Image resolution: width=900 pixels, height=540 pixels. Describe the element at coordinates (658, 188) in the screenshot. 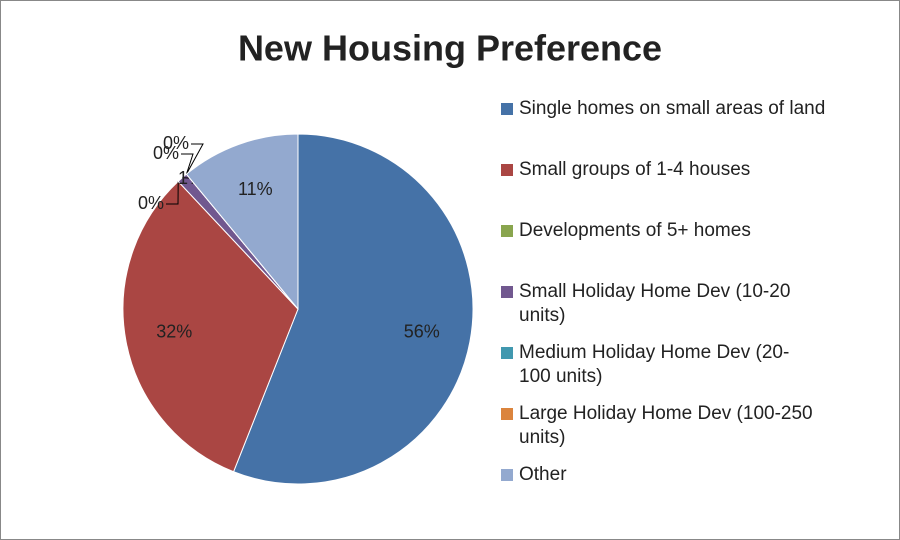

I see `legend-item: Small groups of 1-4 houses` at that location.